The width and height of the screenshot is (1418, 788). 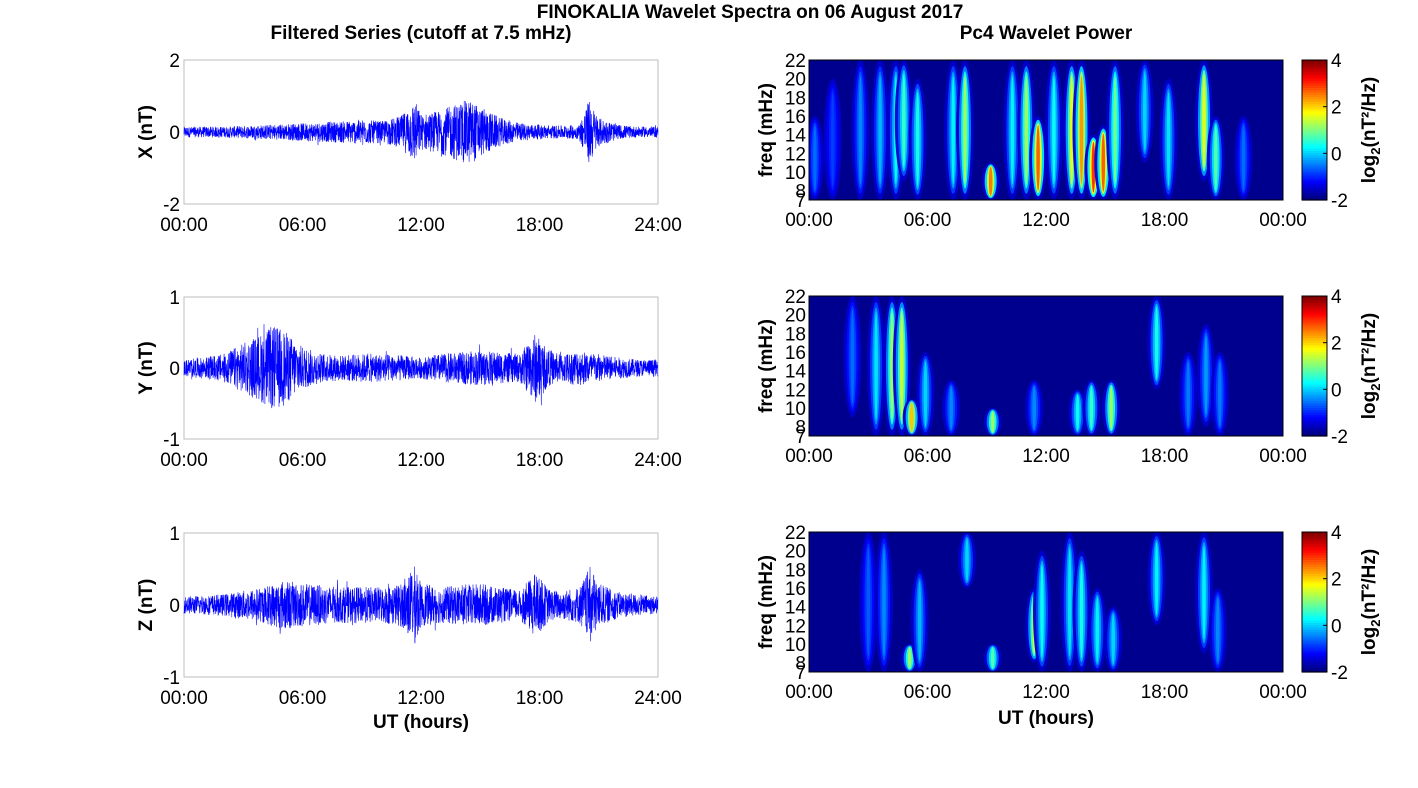 I want to click on colorbar-frame, so click(x=1314, y=366).